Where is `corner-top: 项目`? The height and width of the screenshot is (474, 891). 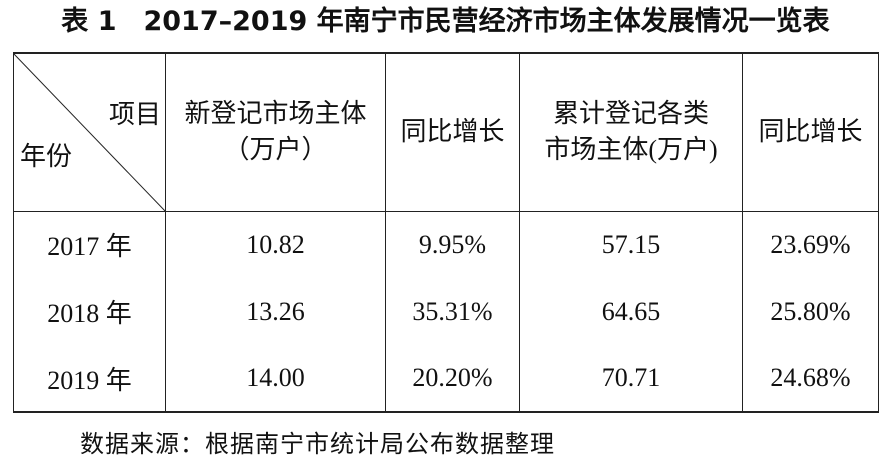 corner-top: 项目 is located at coordinates (134, 114).